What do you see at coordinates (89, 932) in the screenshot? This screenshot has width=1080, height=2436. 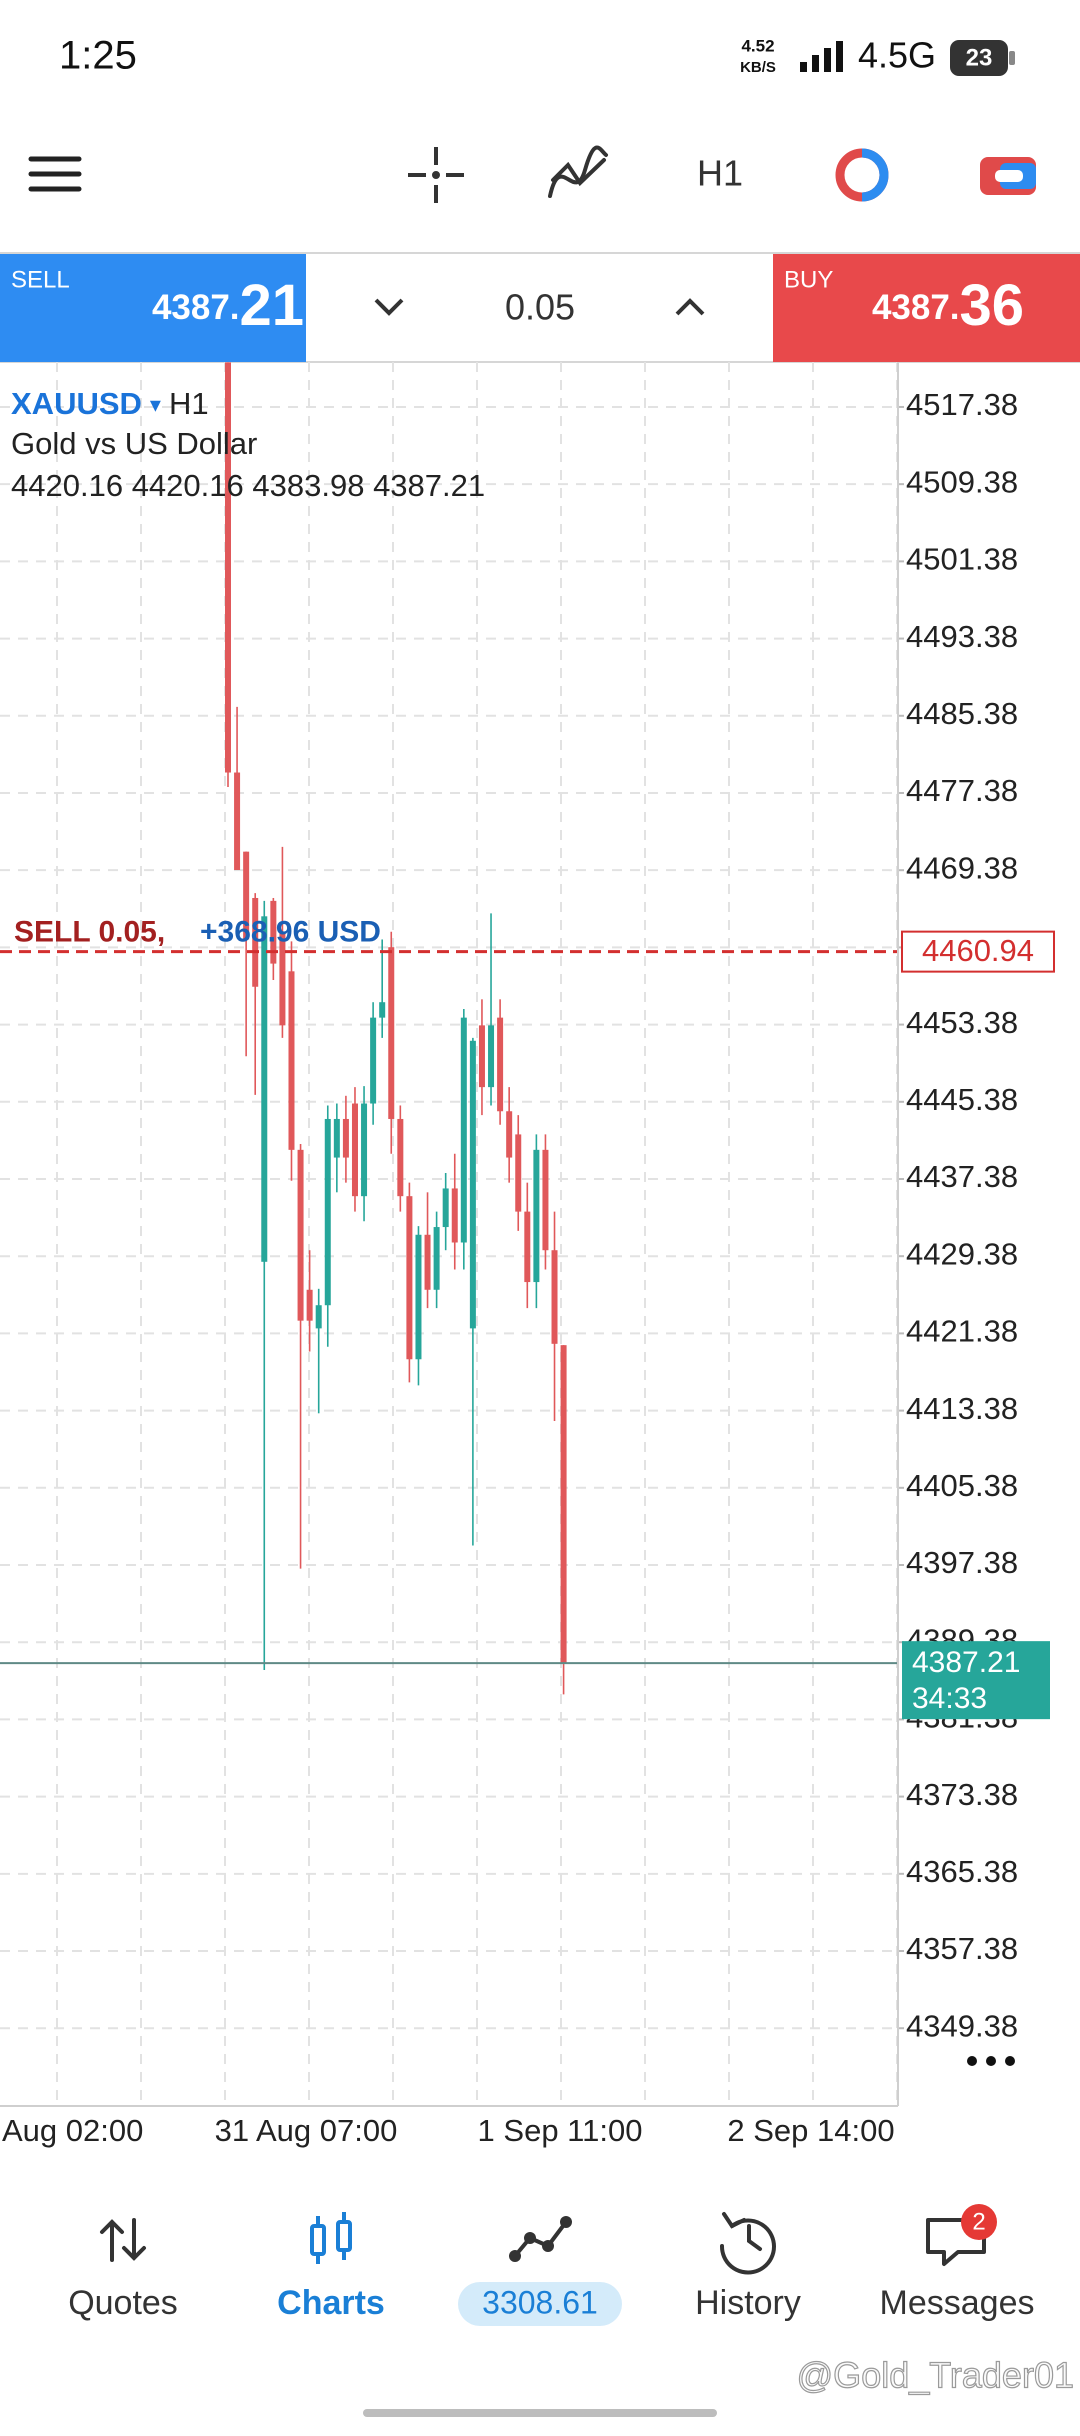 I see `position-label: SELL 0.05,` at bounding box center [89, 932].